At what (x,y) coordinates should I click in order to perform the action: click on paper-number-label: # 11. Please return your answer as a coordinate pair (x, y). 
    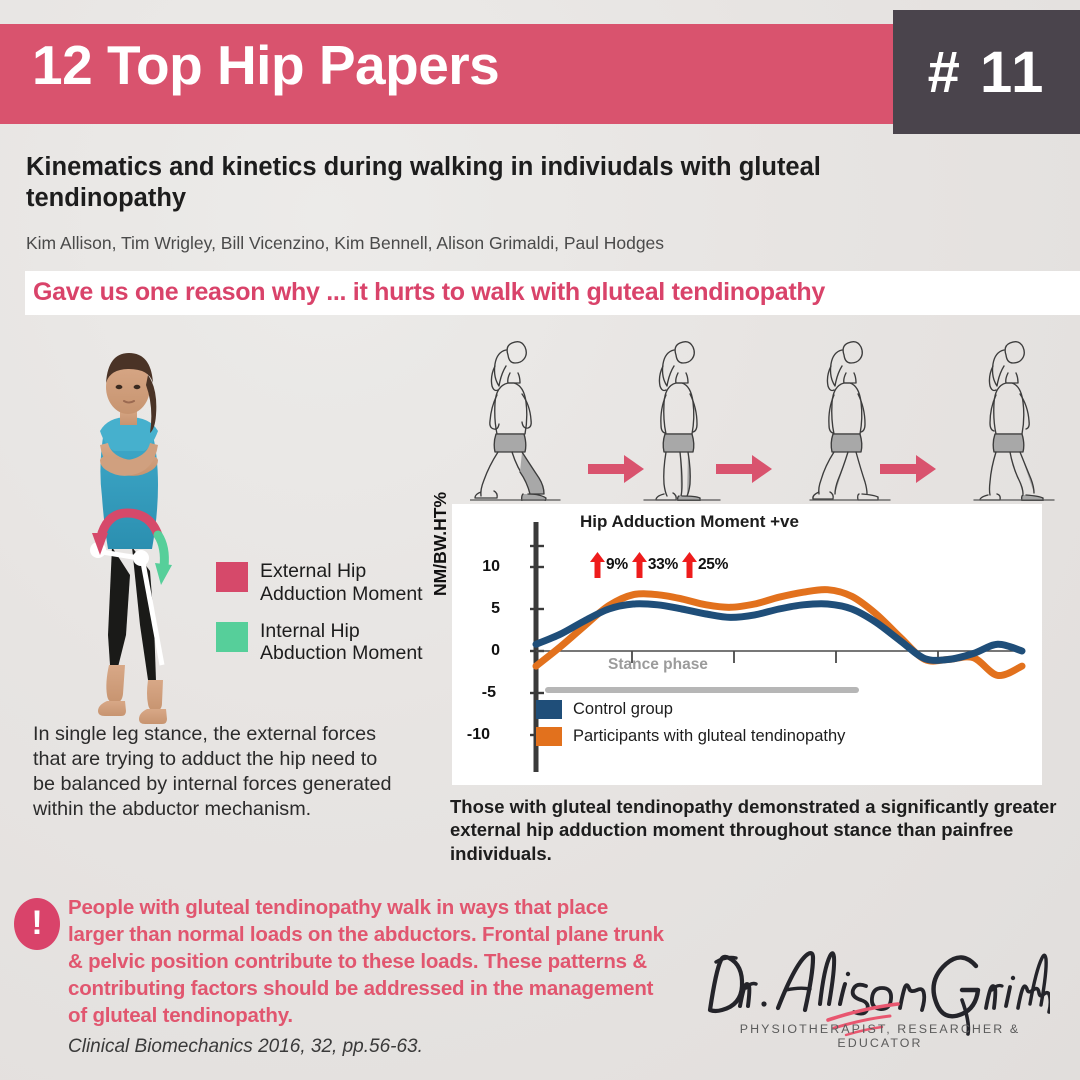
    Looking at the image, I should click on (986, 72).